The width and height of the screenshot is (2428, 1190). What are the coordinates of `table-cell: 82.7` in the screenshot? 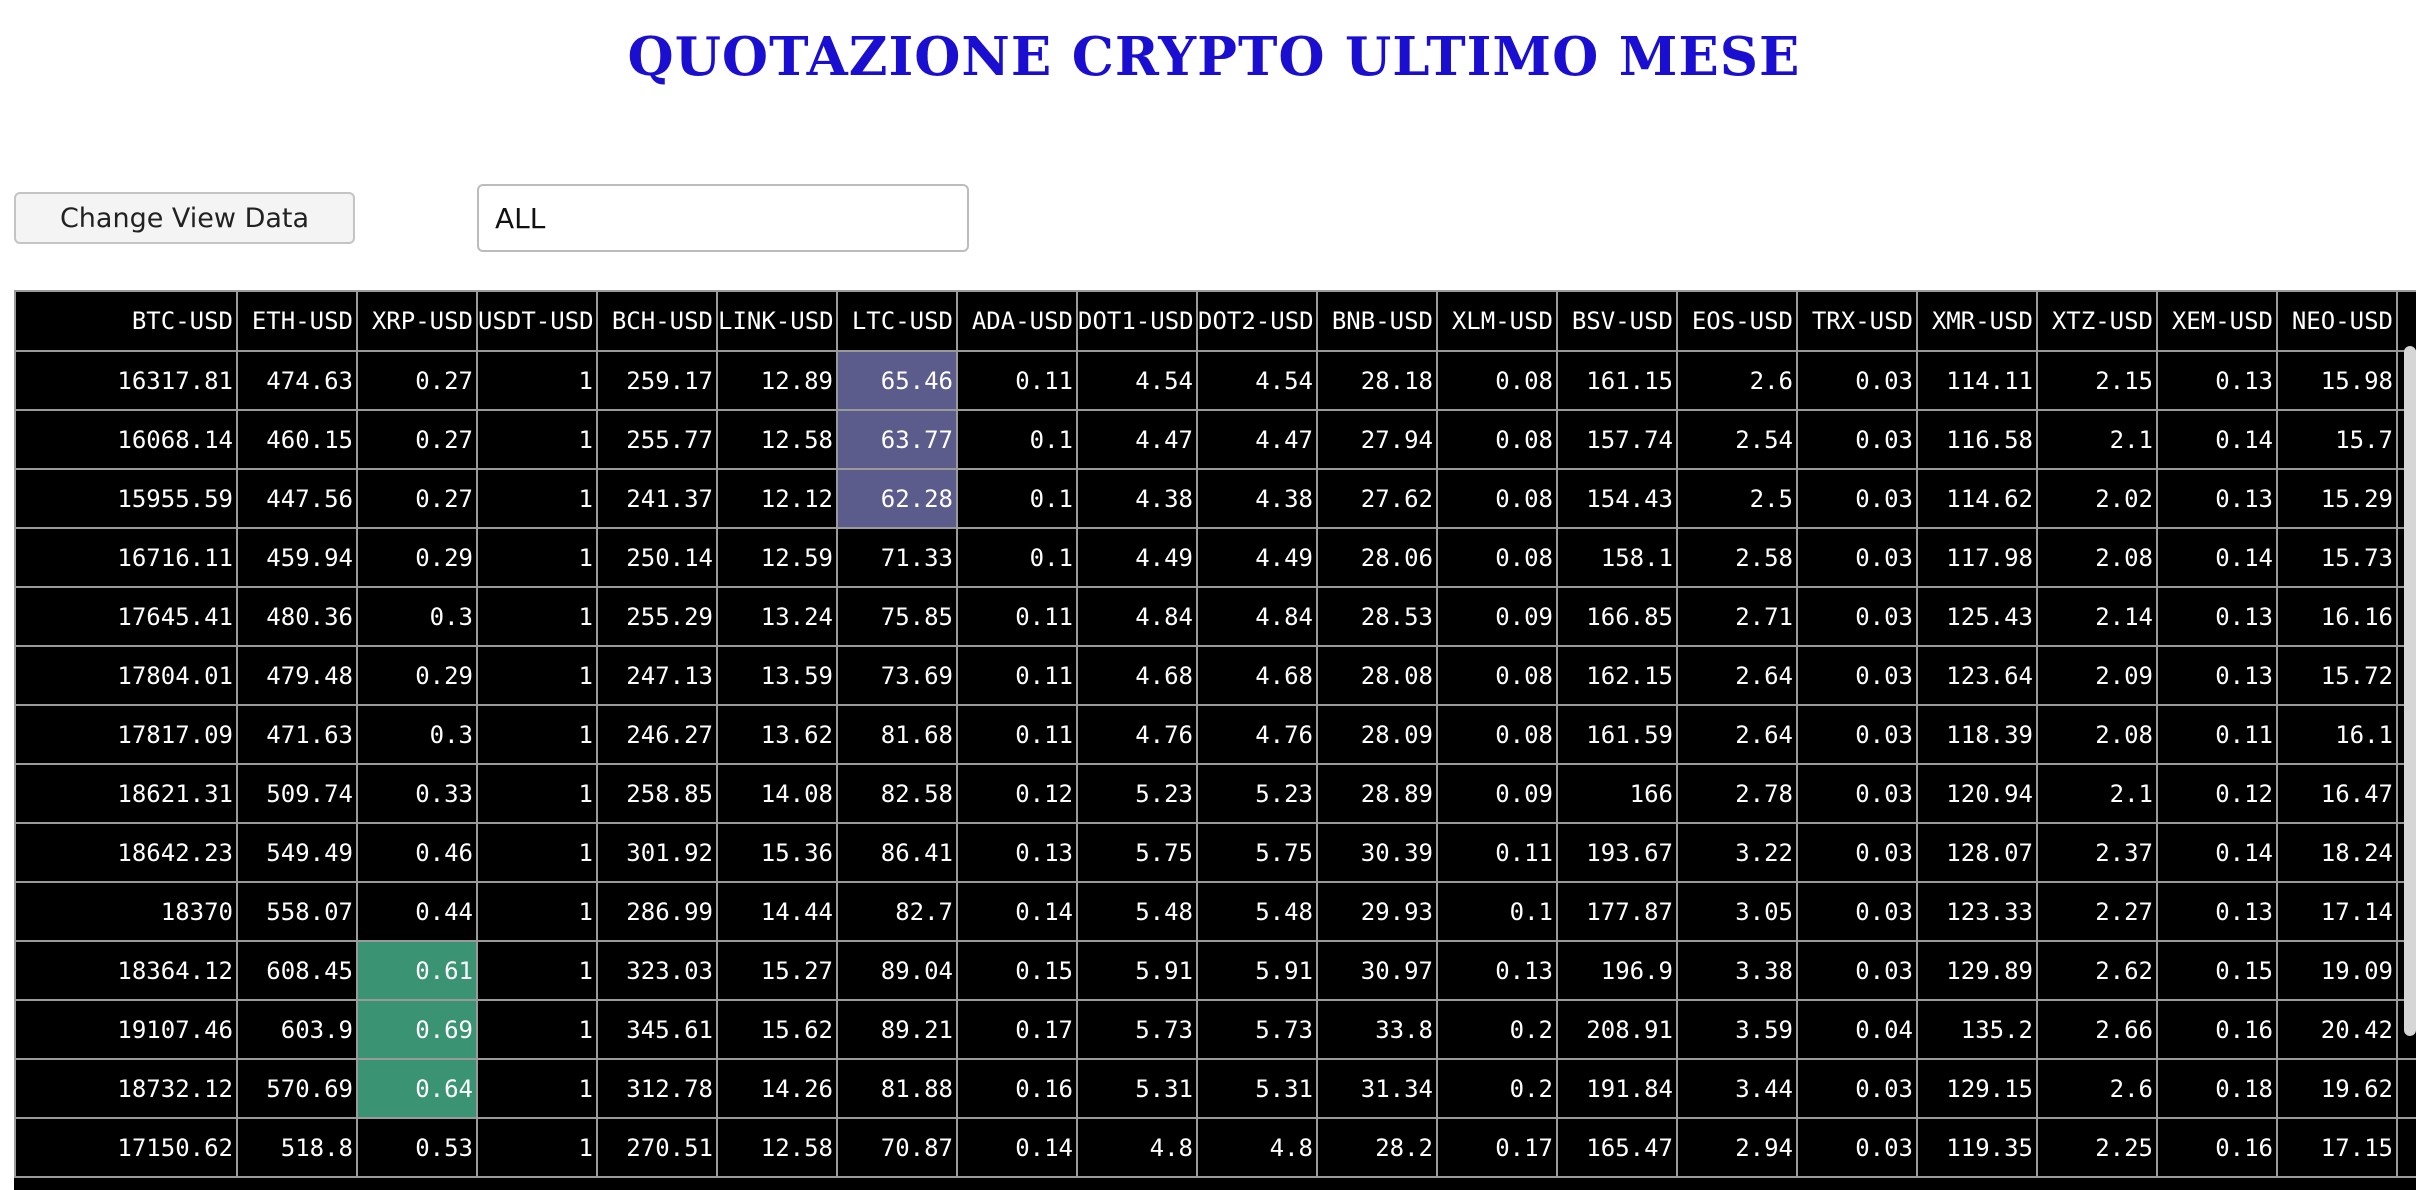 It's located at (897, 911).